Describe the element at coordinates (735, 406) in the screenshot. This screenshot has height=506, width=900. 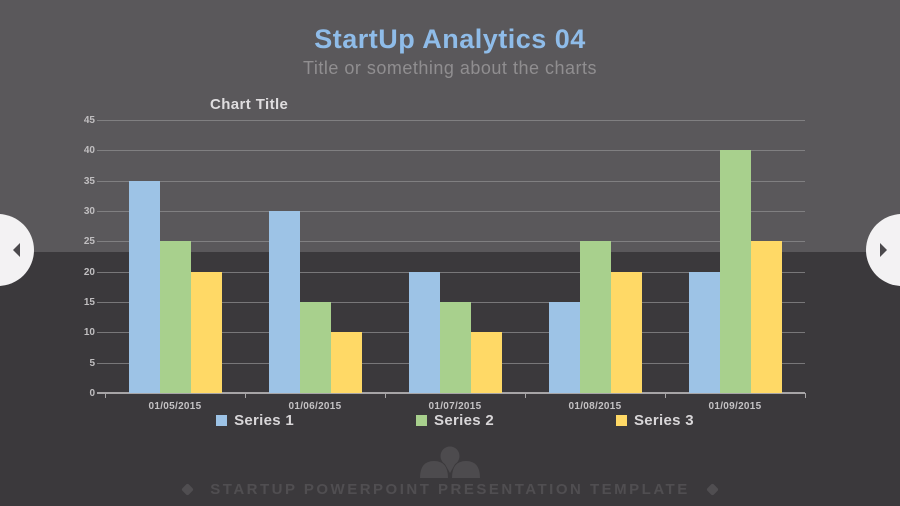
I see `x-axis-category-label: 01/09/2015` at that location.